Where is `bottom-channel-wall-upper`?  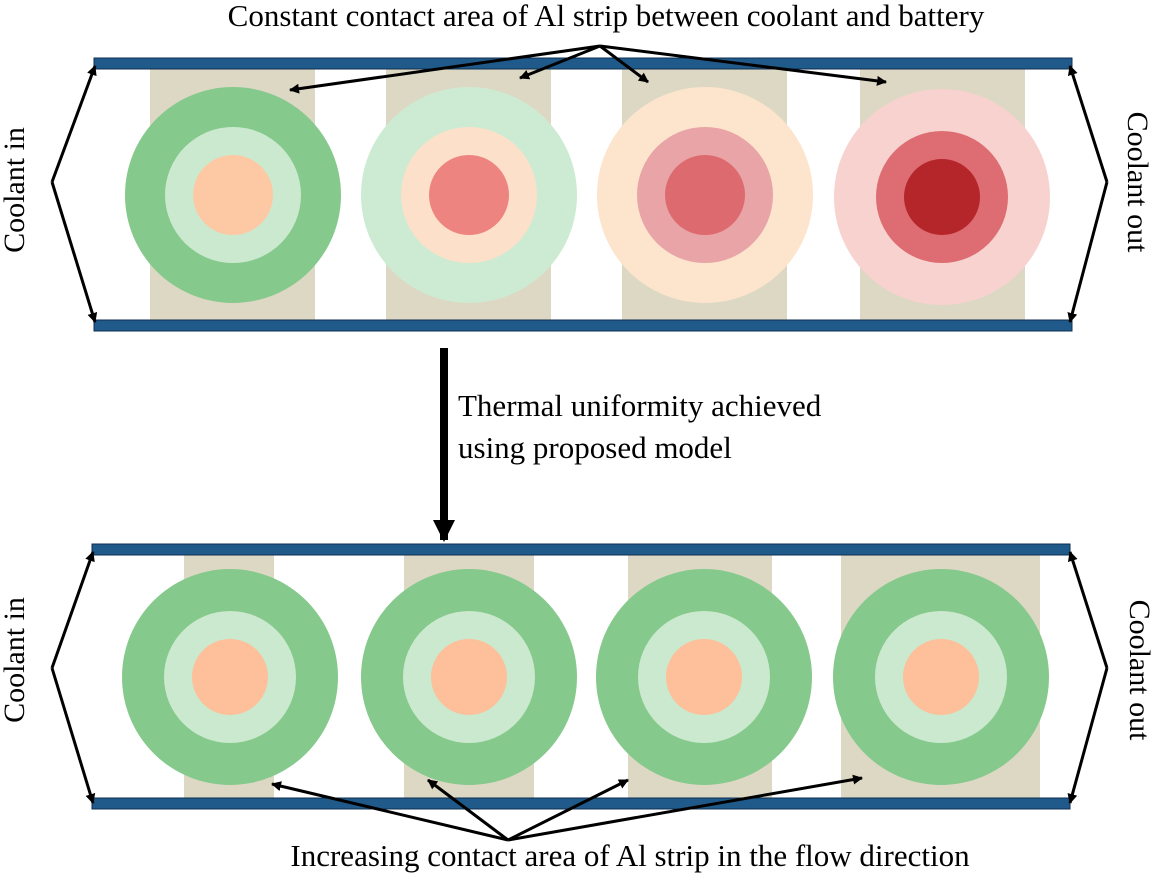
bottom-channel-wall-upper is located at coordinates (581, 549).